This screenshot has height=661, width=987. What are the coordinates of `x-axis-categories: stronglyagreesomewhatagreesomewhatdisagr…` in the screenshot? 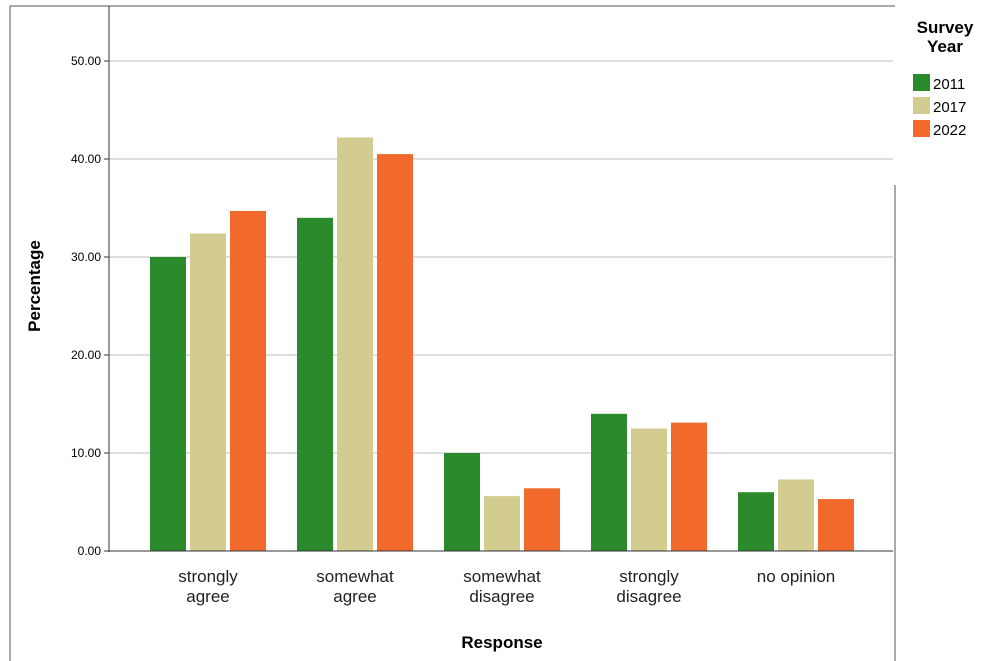 It's located at (506, 586).